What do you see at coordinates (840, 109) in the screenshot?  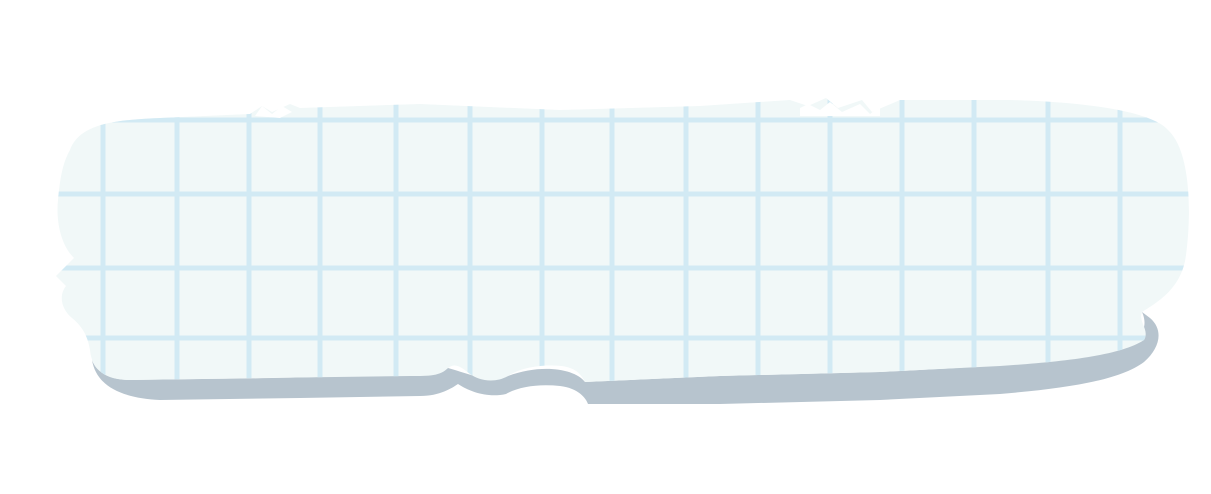 I see `torn-edge-top-right` at bounding box center [840, 109].